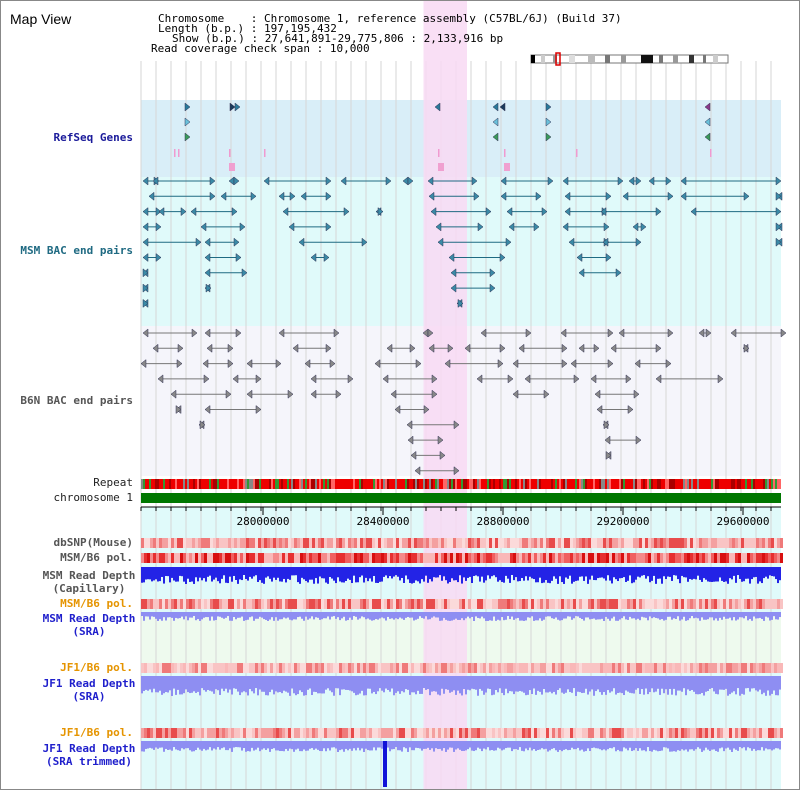 This screenshot has width=800, height=790. What do you see at coordinates (89, 625) in the screenshot?
I see `msm-depth-sra-label: MSM Read Depth (SRA)` at bounding box center [89, 625].